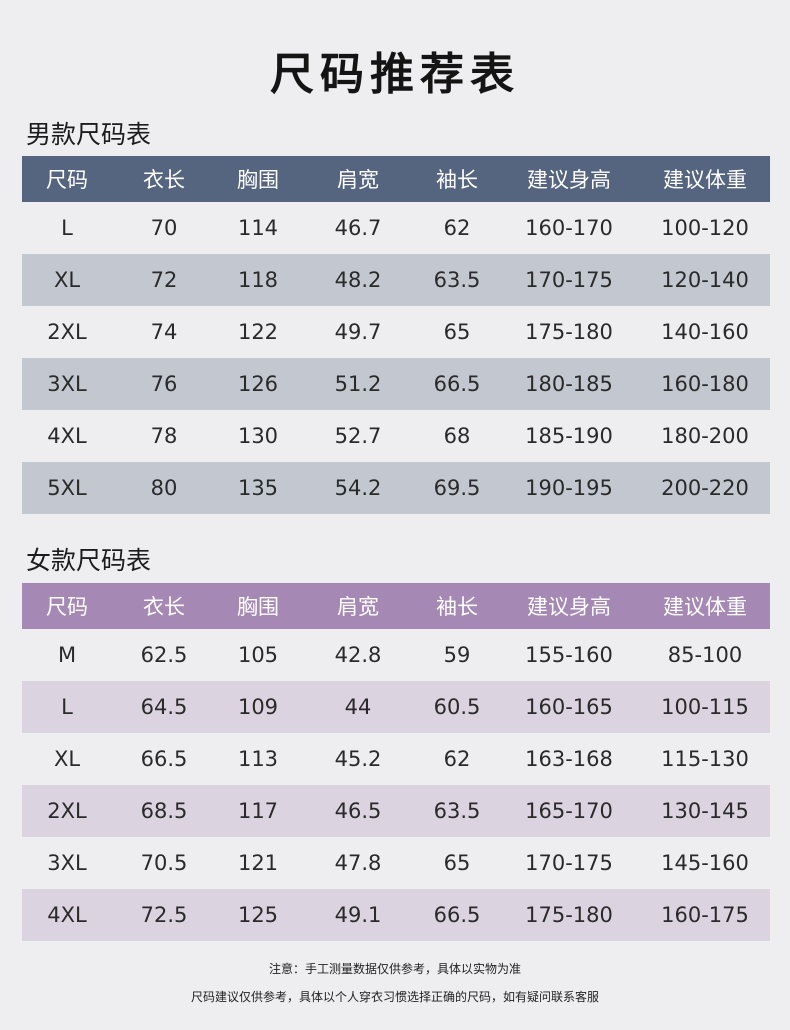  Describe the element at coordinates (358, 707) in the screenshot. I see `table-cell: 44` at that location.